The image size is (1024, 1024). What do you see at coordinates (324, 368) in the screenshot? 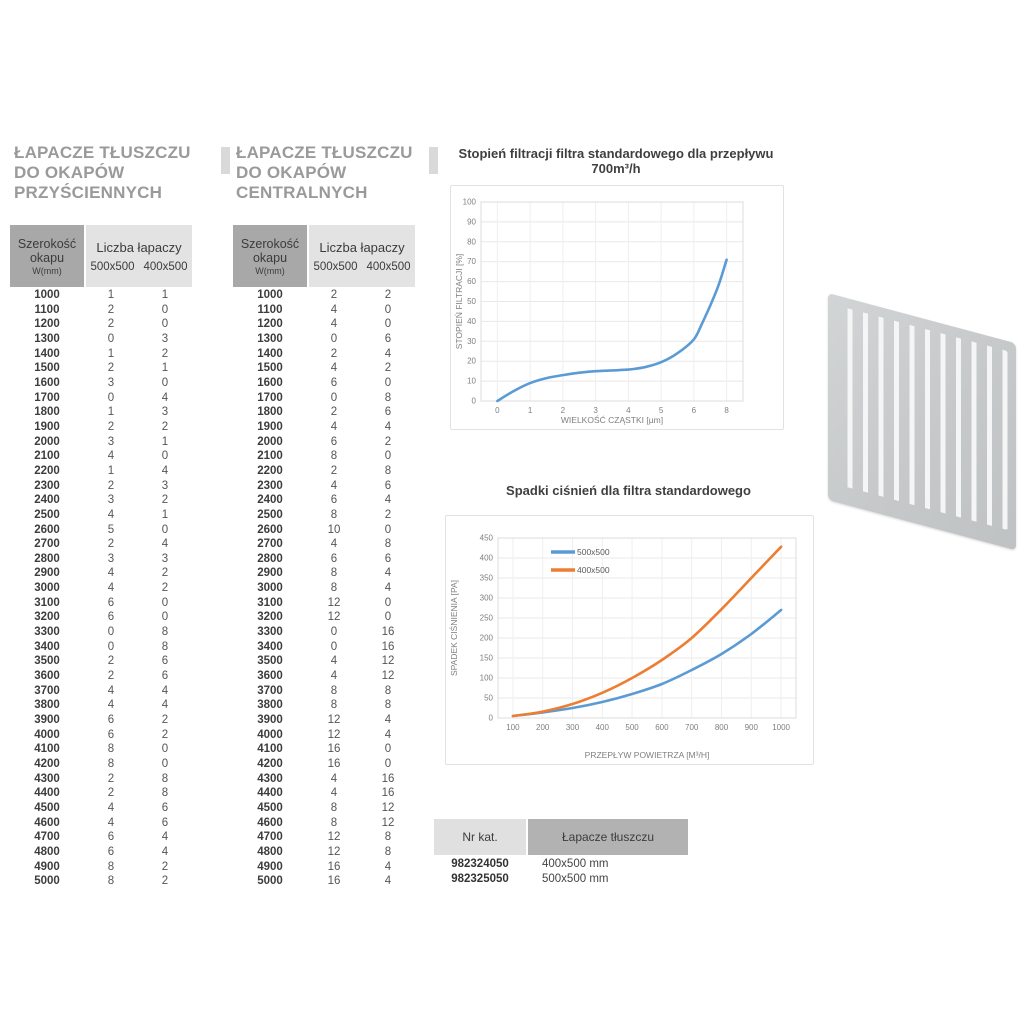
I see `table-row: 1500 4 2` at bounding box center [324, 368].